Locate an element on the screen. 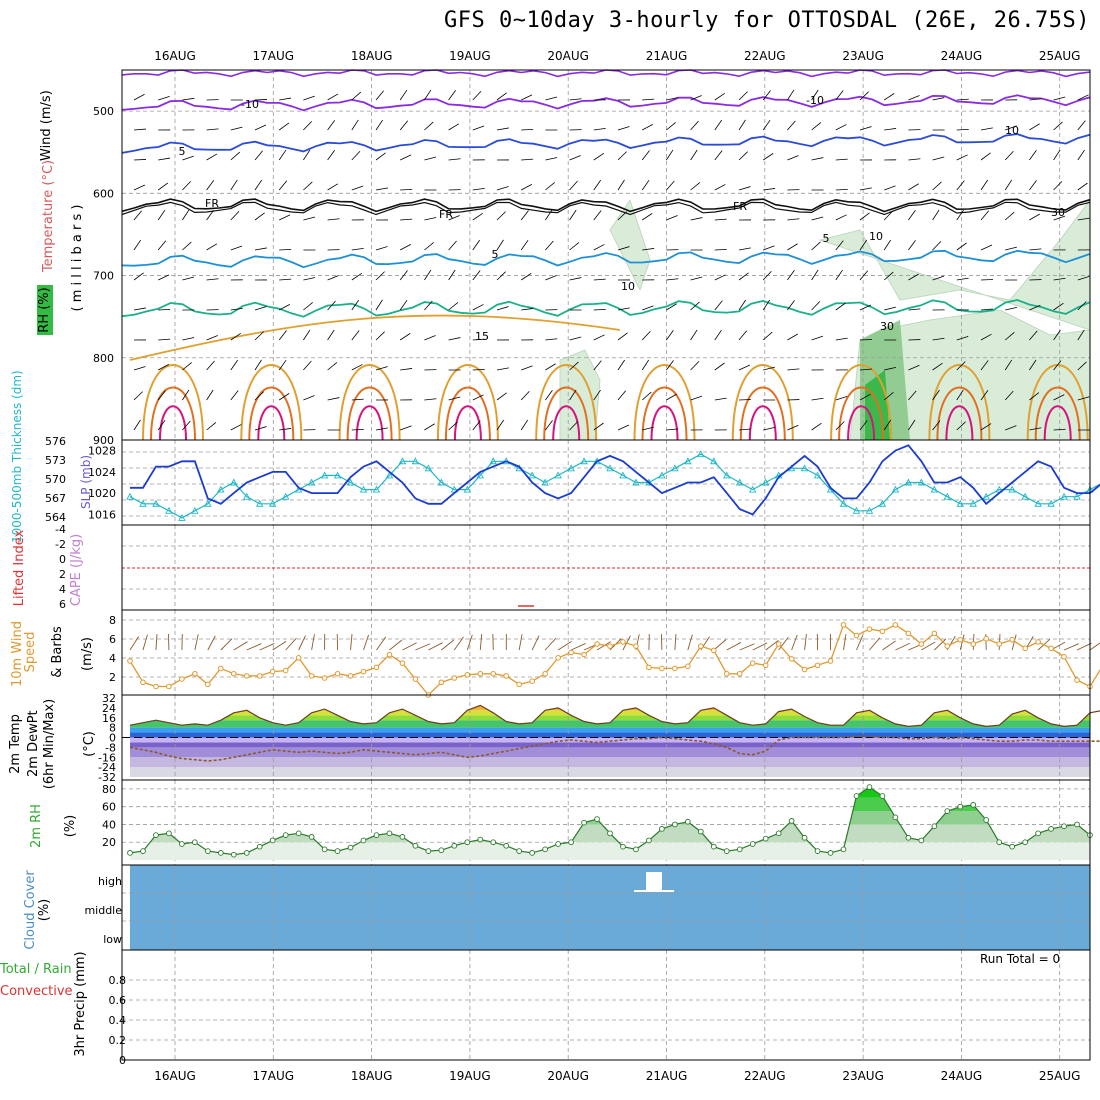 Image resolution: width=1100 pixels, height=1100 pixels. contour-label: -10 is located at coordinates (815, 100).